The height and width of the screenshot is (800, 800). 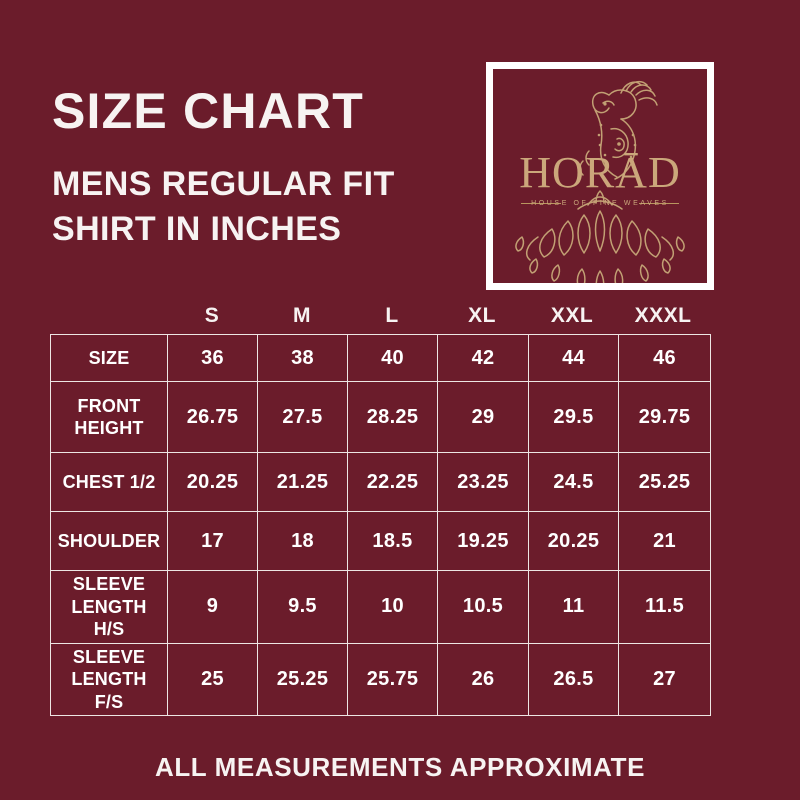 I want to click on table-row: SIZE 36 38 40 42 44 46, so click(x=380, y=358).